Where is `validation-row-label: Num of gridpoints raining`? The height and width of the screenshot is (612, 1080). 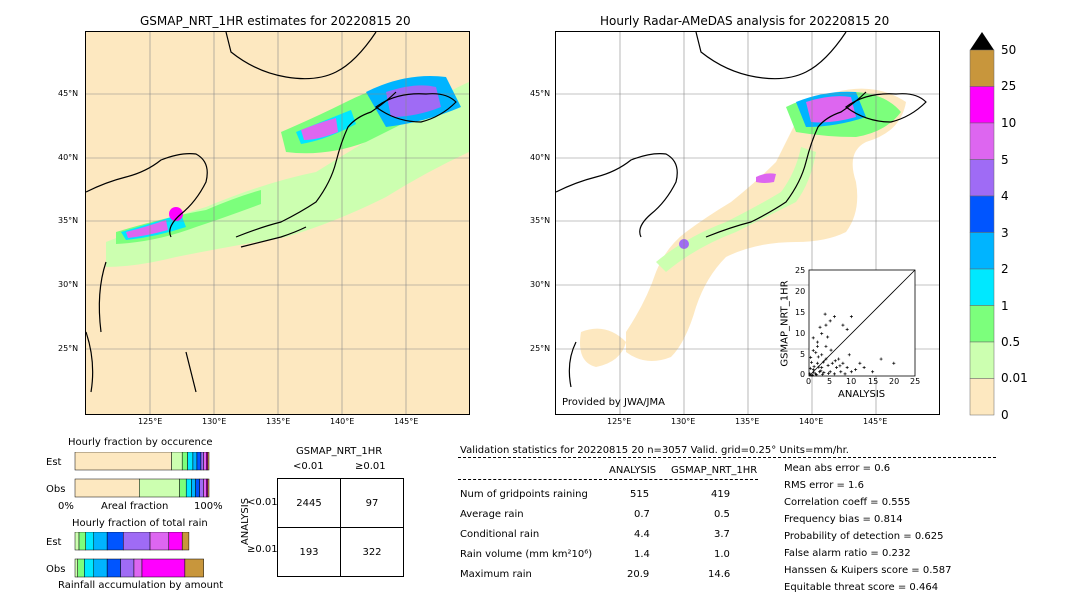 validation-row-label: Num of gridpoints raining is located at coordinates (524, 494).